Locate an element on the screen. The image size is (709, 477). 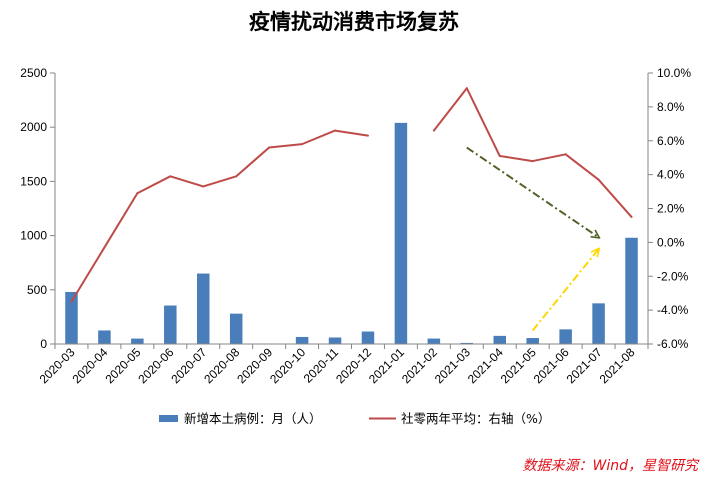
x-axis-tick-label: 2020-10 is located at coordinates (287, 365).